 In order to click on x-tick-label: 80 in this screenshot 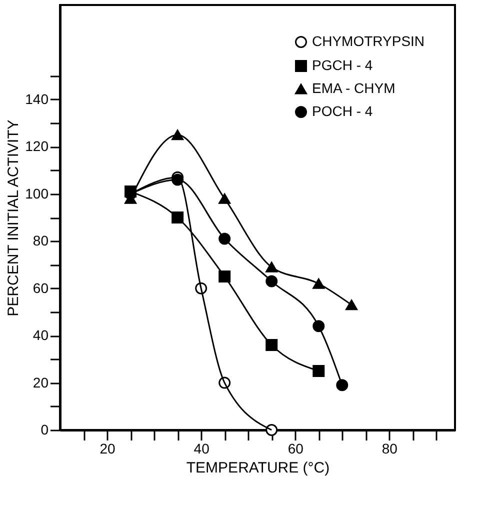, I will do `click(390, 448)`.